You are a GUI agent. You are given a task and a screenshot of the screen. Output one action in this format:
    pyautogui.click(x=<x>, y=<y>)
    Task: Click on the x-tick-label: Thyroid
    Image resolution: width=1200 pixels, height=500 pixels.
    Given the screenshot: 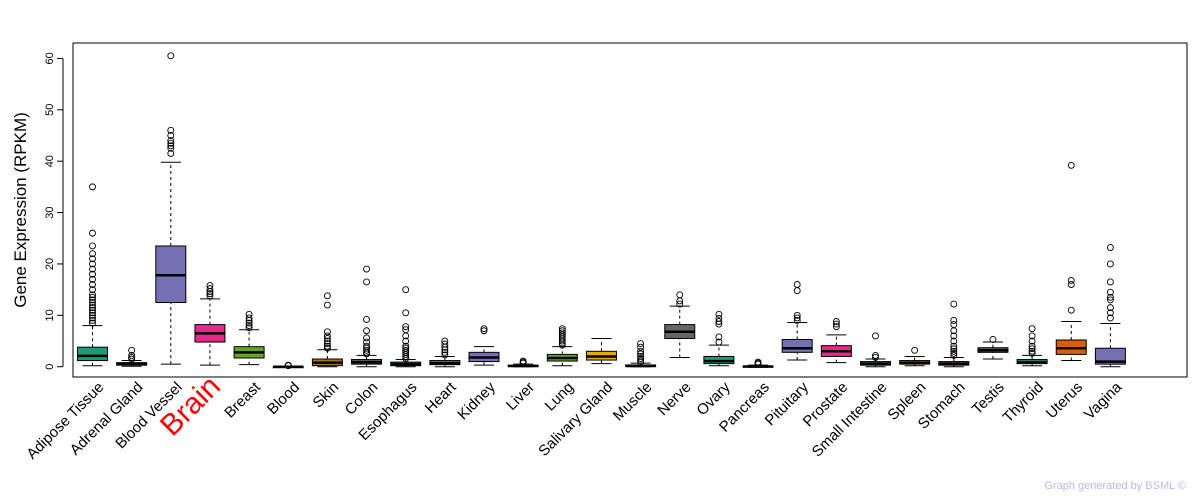 What is the action you would take?
    pyautogui.click(x=1023, y=402)
    